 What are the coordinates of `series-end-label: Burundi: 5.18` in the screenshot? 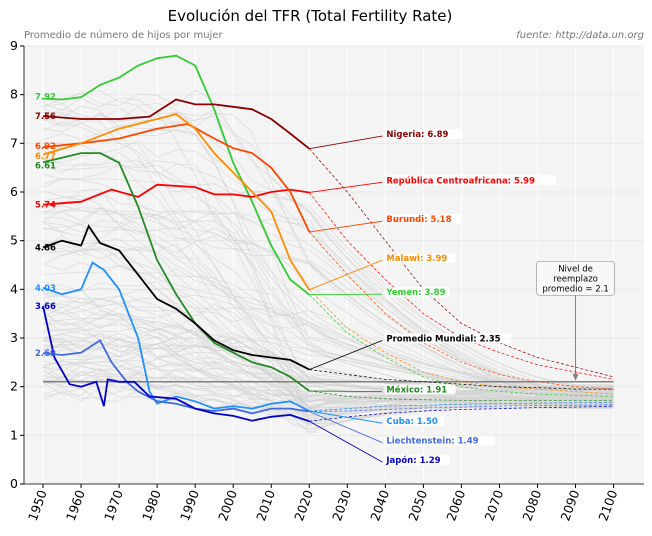 It's located at (418, 220).